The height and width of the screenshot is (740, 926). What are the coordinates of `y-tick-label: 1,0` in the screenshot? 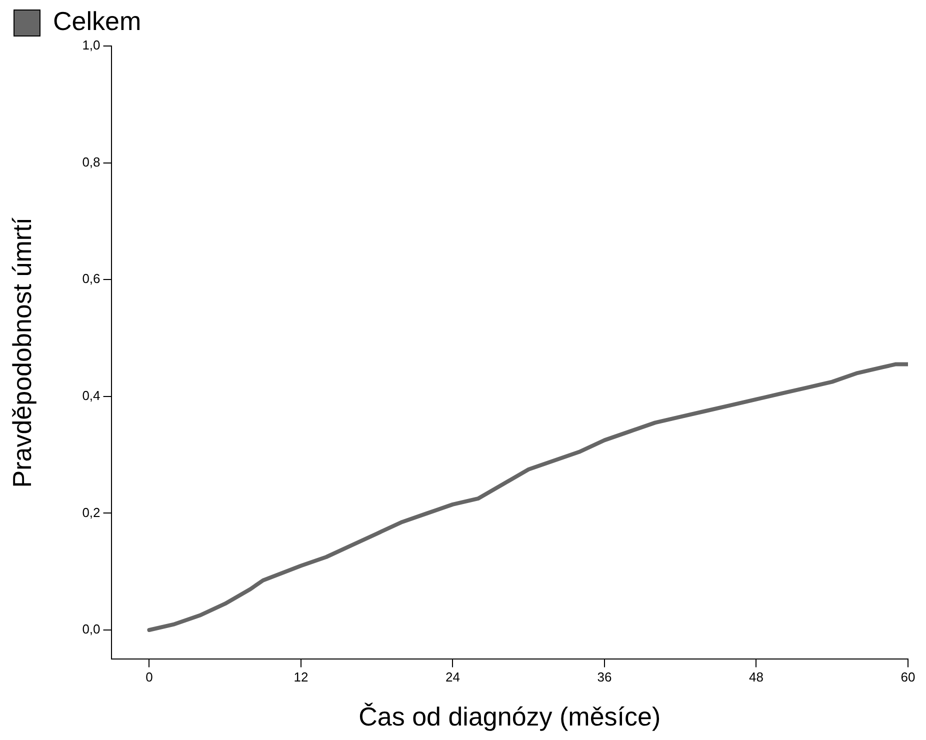 It's located at (91, 45).